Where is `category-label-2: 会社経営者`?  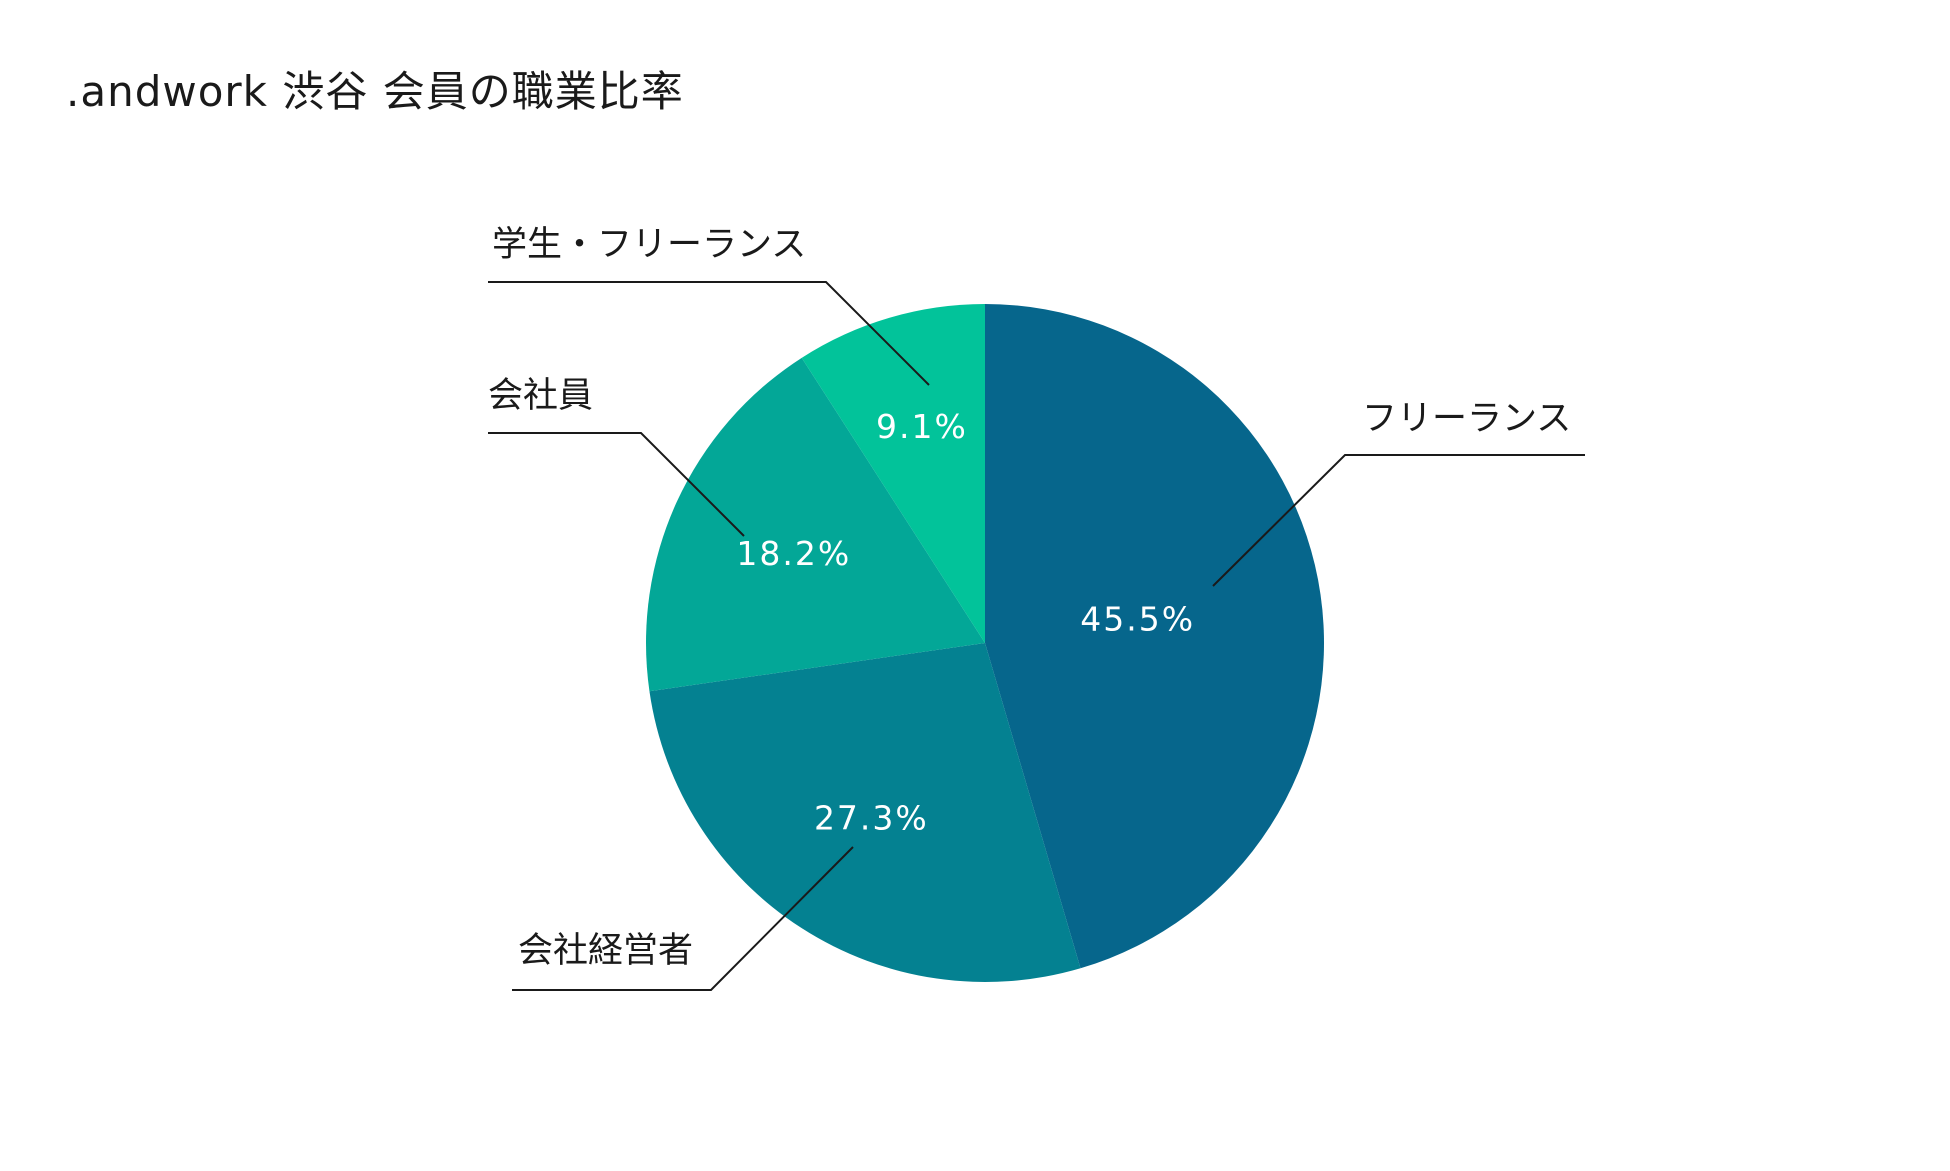
category-label-2: 会社経営者 is located at coordinates (605, 951).